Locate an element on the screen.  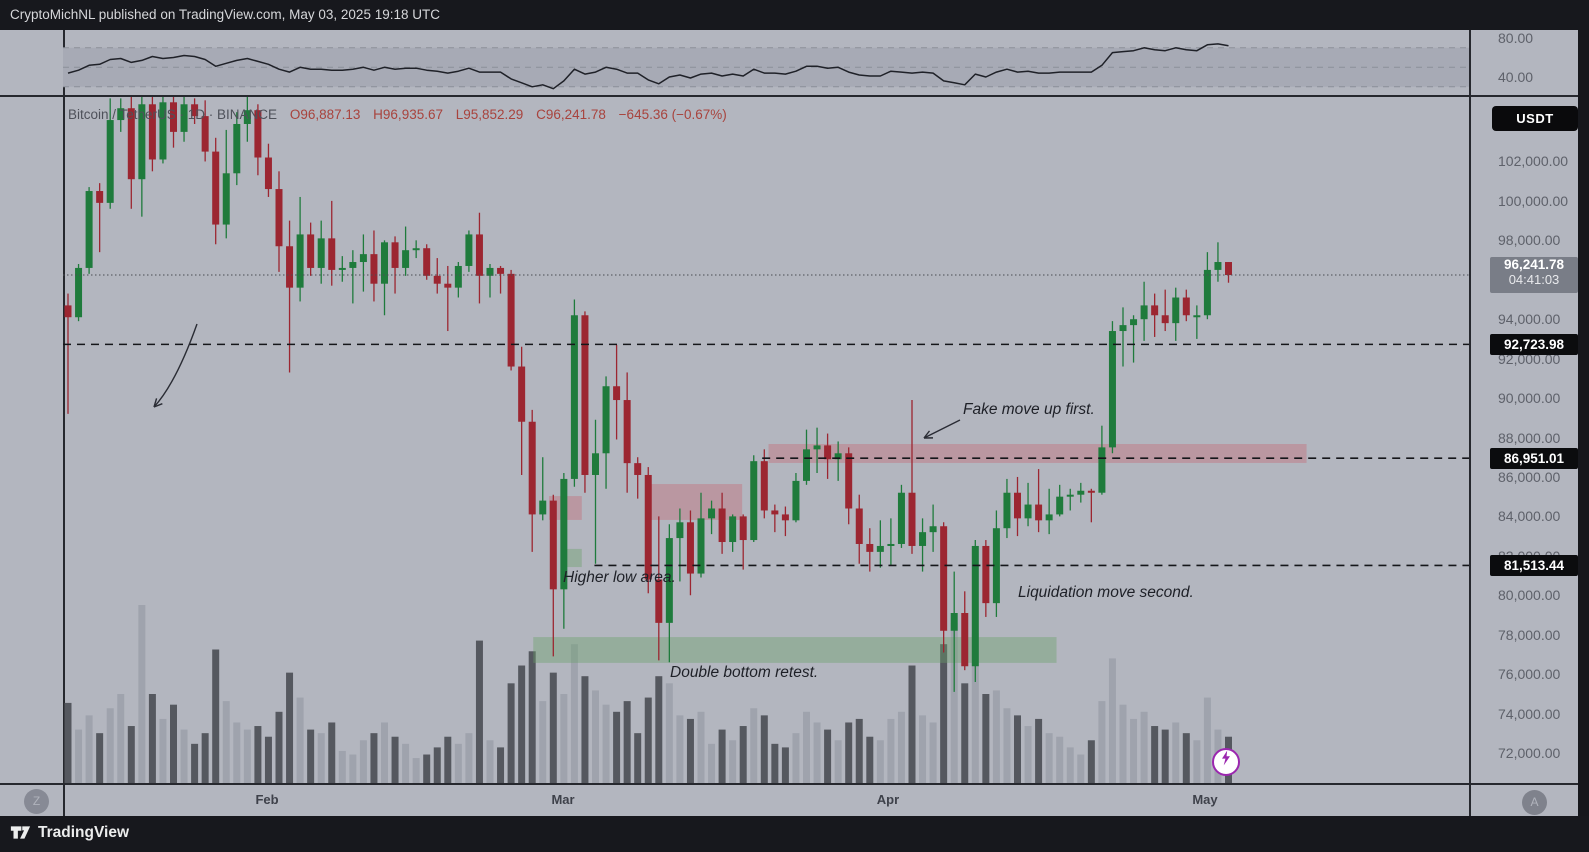
ohlc-open: O96,887.13 is located at coordinates (325, 114).